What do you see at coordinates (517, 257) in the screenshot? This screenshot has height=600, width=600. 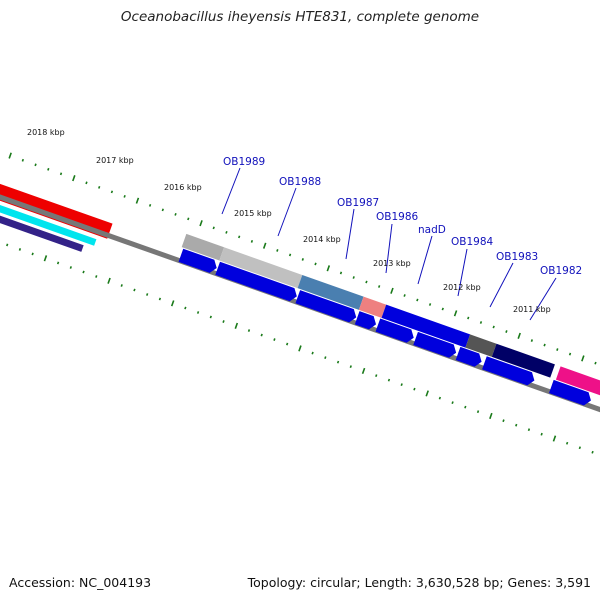 I see `gene-label-ob1983: OB1983` at bounding box center [517, 257].